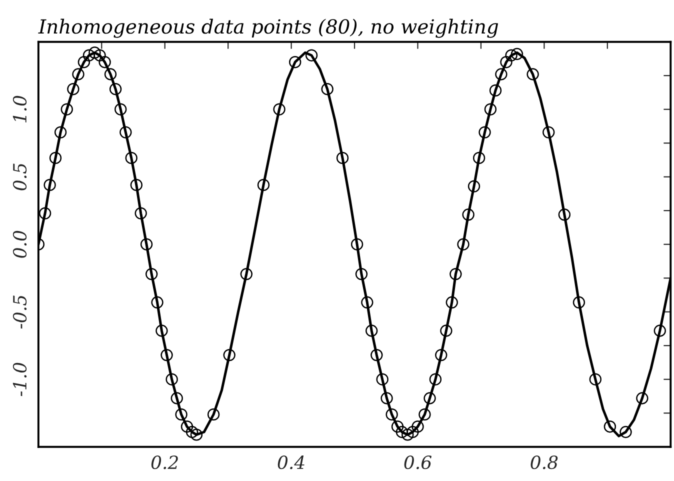 The image size is (674, 481). What do you see at coordinates (19, 177) in the screenshot?
I see `y-tick-label: 0.5` at bounding box center [19, 177].